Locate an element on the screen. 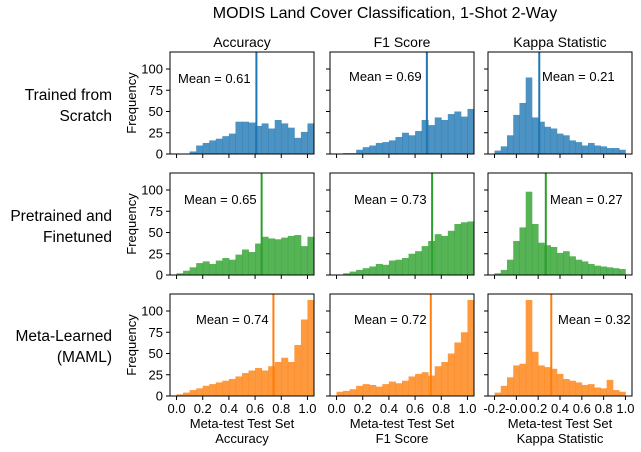 The image size is (641, 452). panel-r1-c1: Mean = 0.73 is located at coordinates (400, 225).